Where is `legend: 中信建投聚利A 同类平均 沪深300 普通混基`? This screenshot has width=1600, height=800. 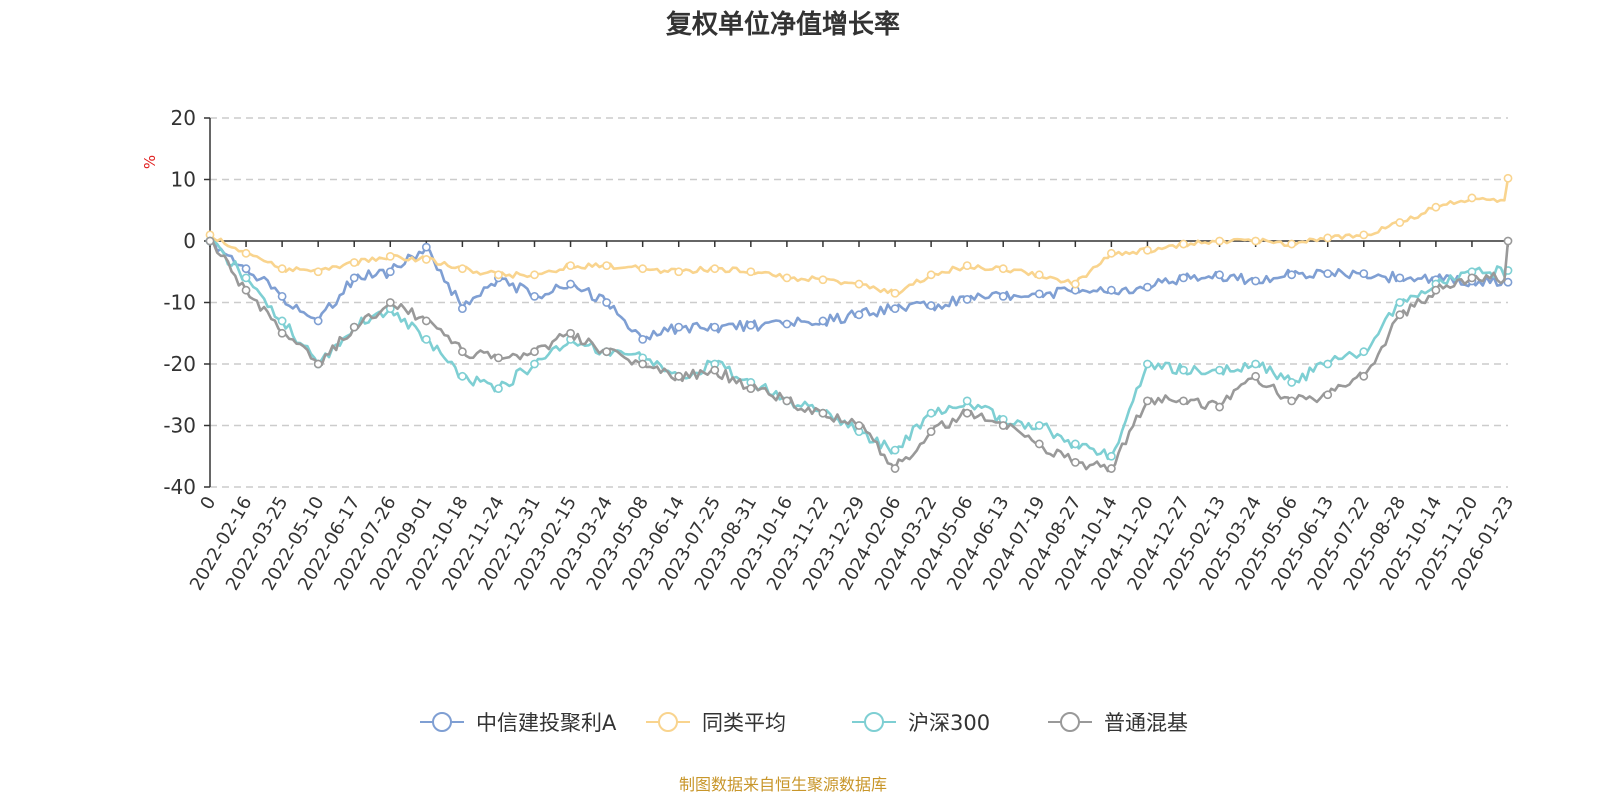
legend: 中信建投聚利A 同类平均 沪深300 普通混基 is located at coordinates (804, 723).